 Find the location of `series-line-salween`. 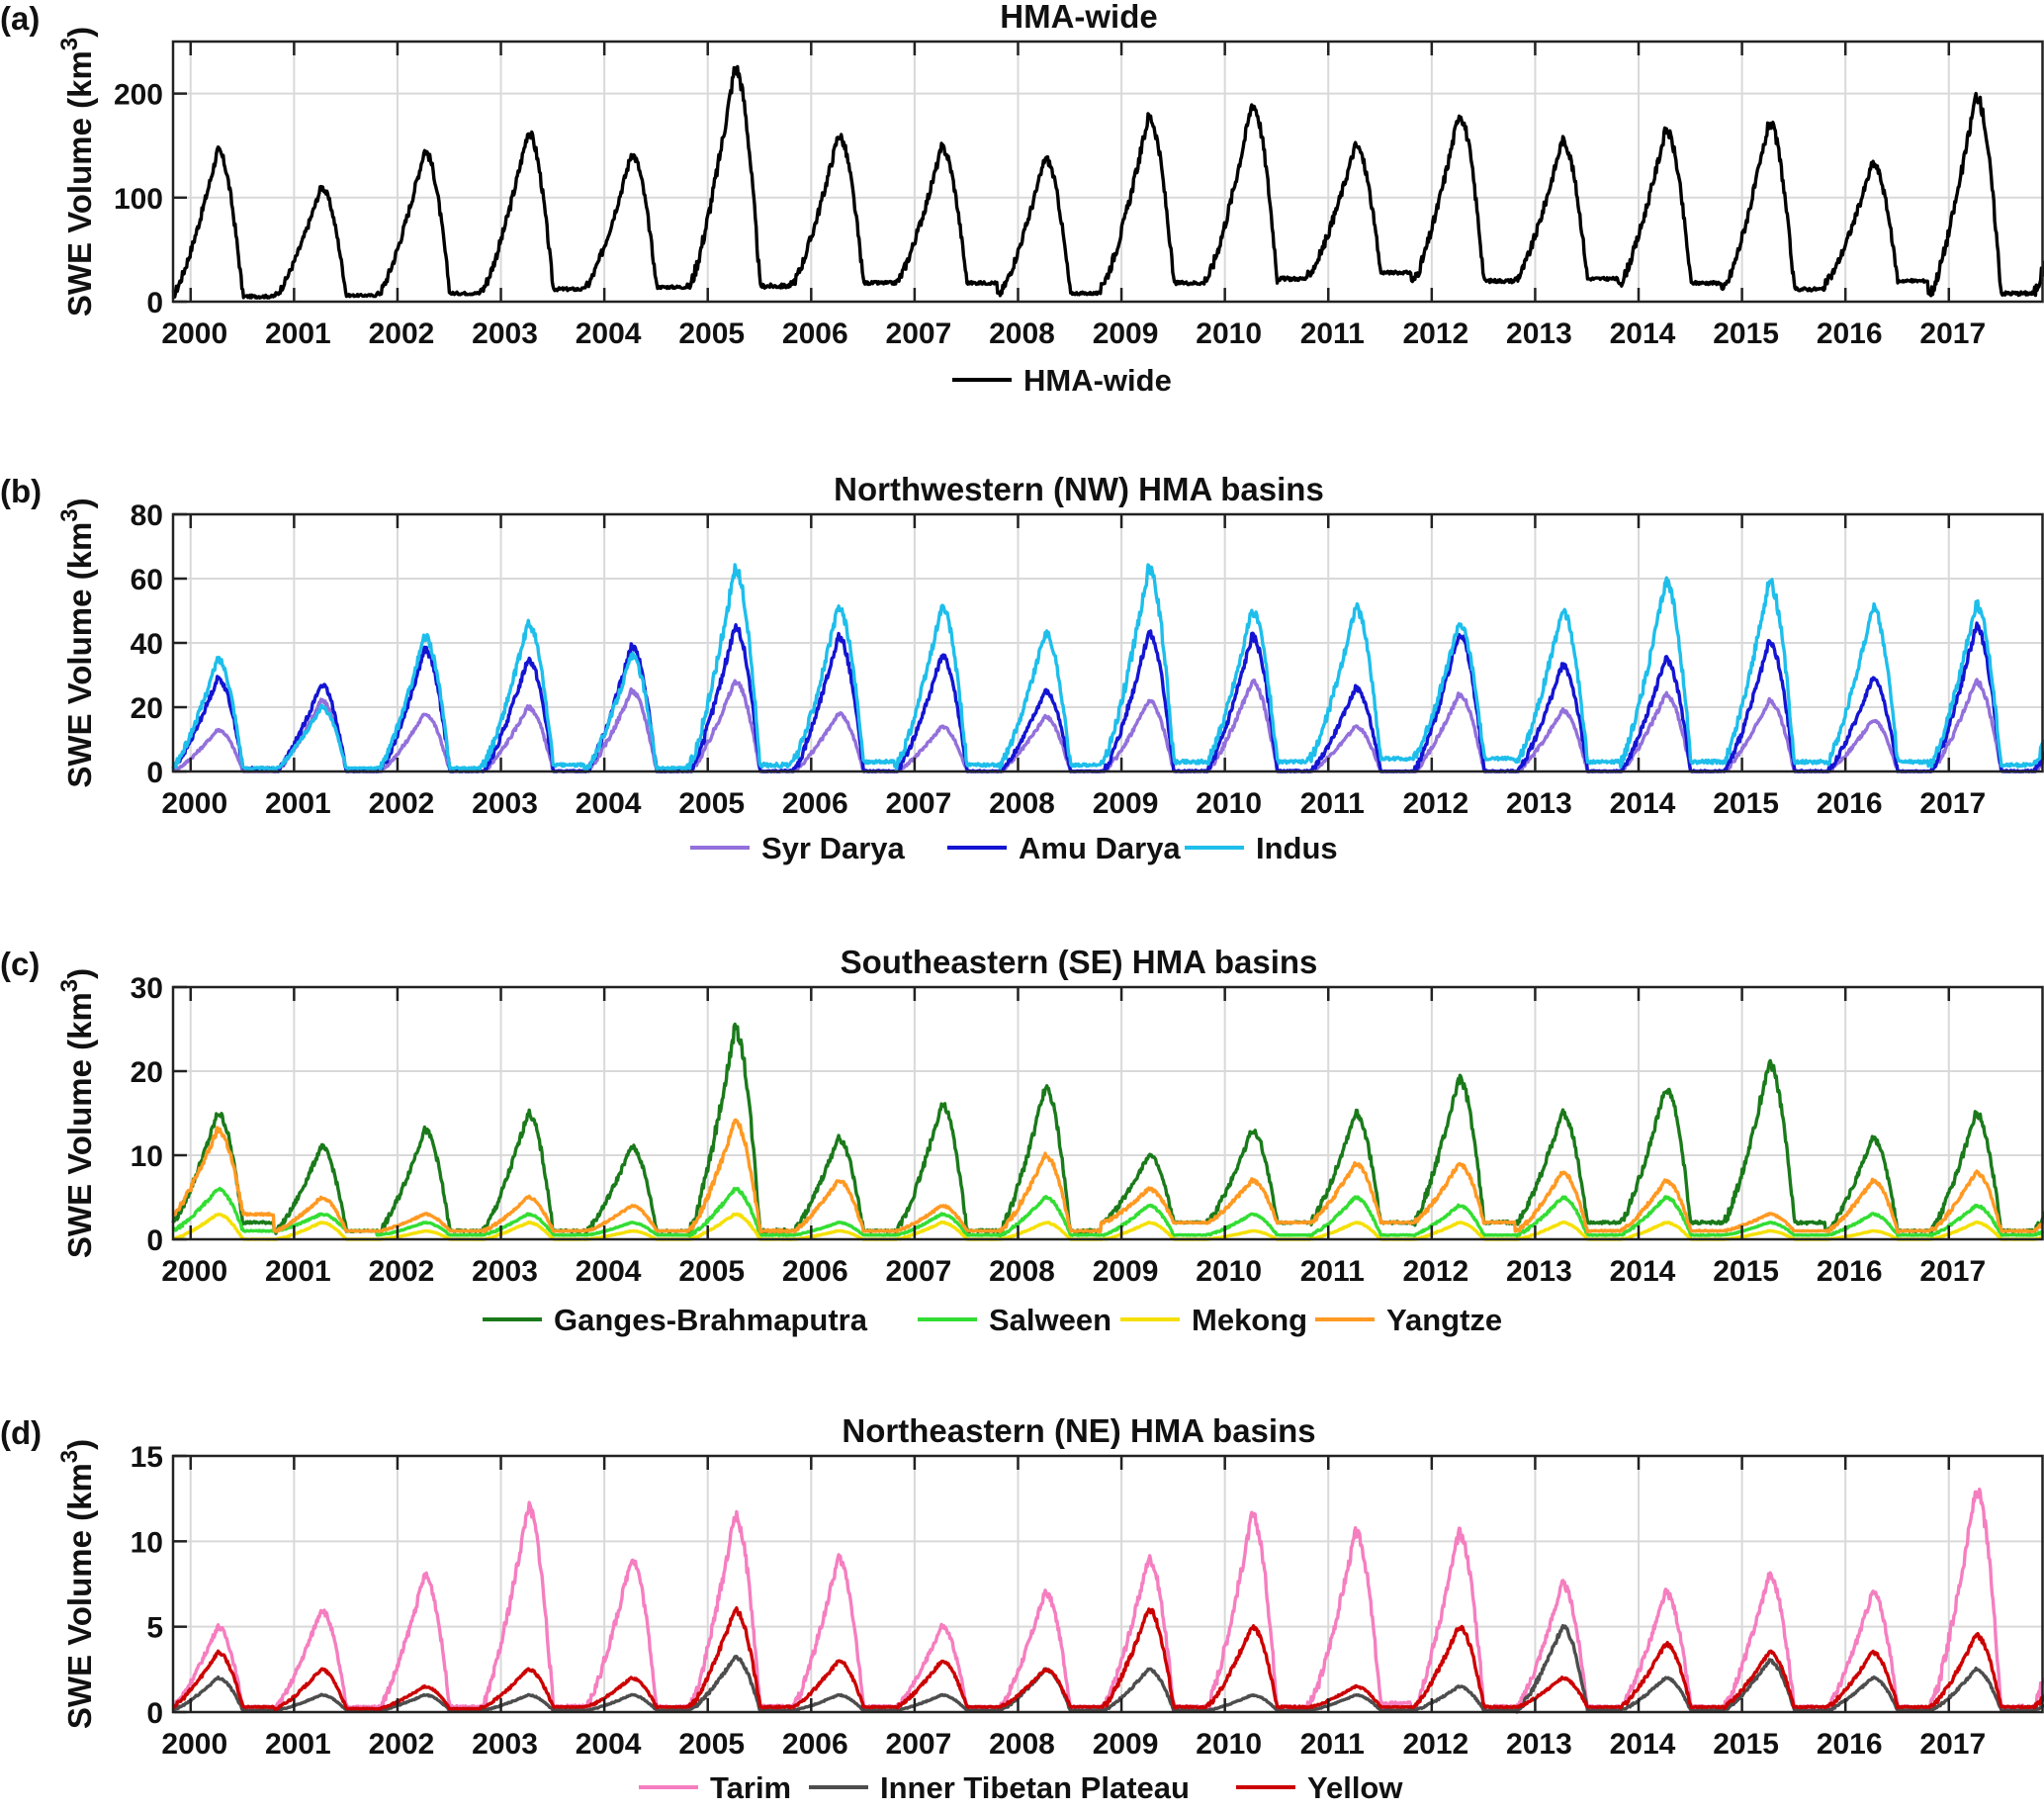

series-line-salween is located at coordinates (1108, 1212).